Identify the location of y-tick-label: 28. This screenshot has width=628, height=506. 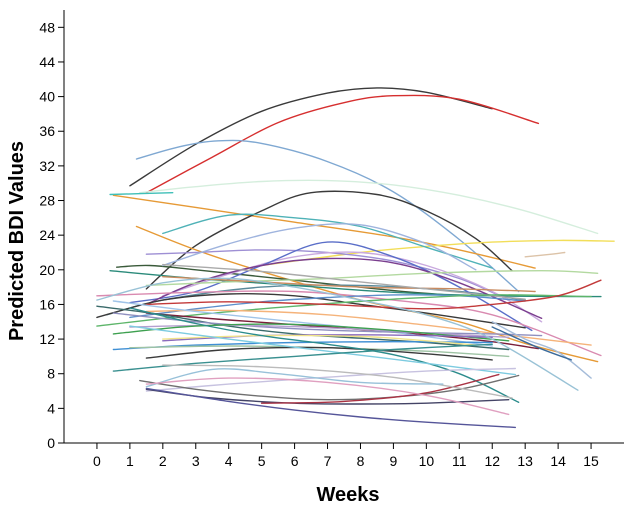
(47, 201).